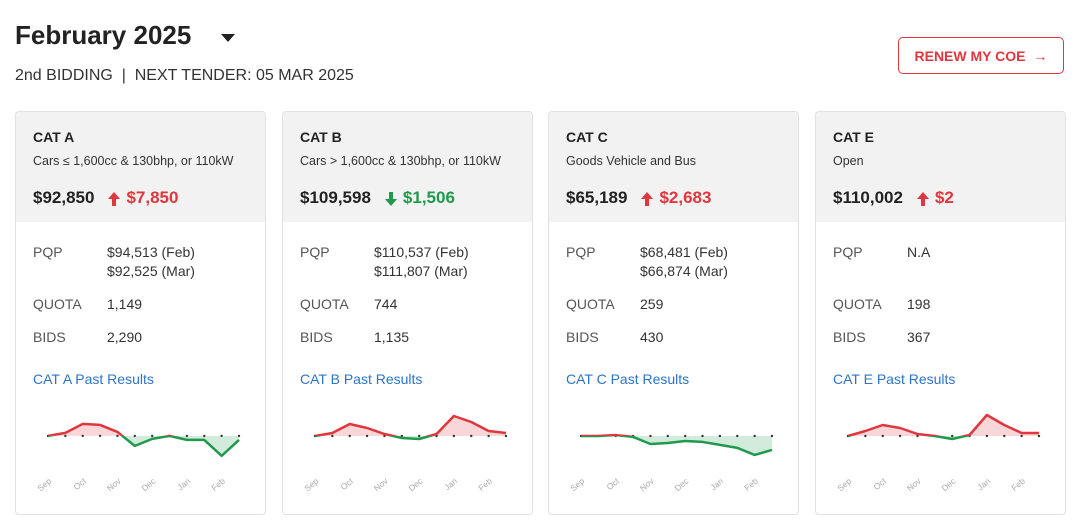  What do you see at coordinates (405, 454) in the screenshot?
I see `sparkline: Sep Oct Nov Dec Jan Feb` at bounding box center [405, 454].